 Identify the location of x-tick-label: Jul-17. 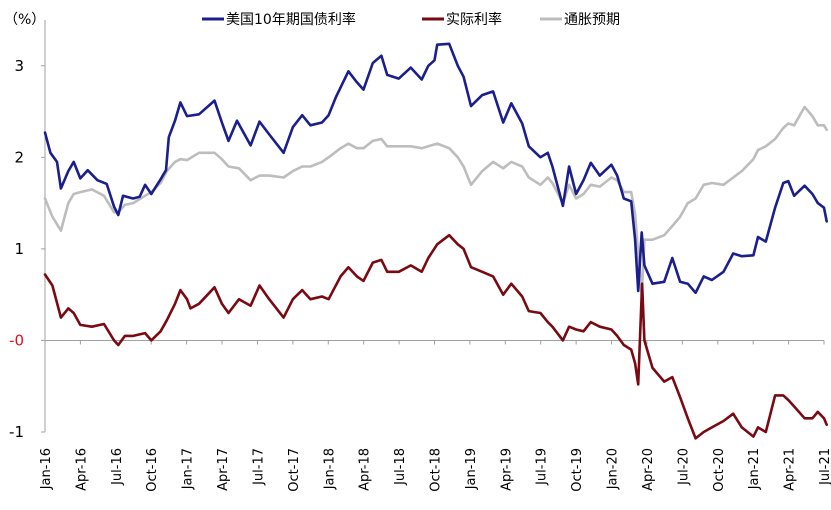
(258, 467).